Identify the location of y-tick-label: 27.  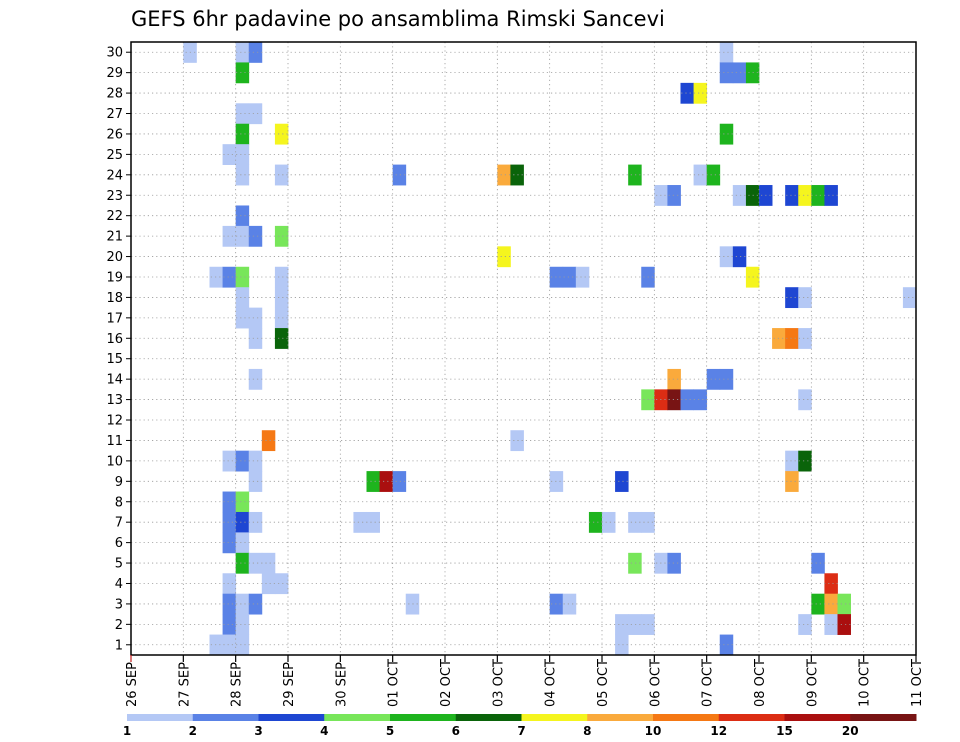
(114, 114).